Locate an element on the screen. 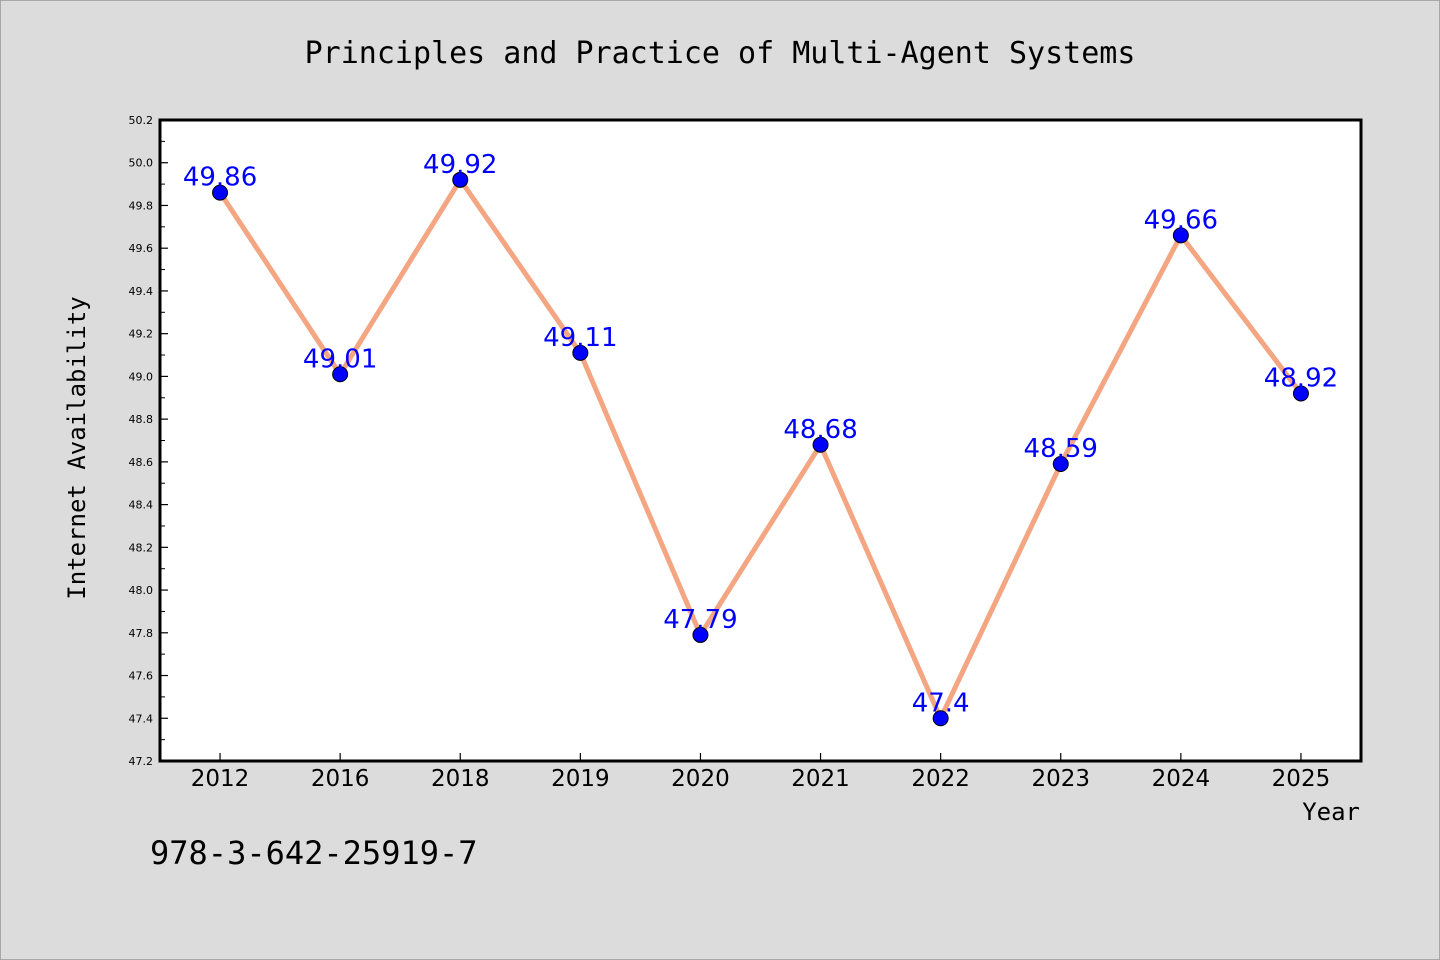 This screenshot has width=1440, height=960. y-tick-label: 49.2 is located at coordinates (141, 334).